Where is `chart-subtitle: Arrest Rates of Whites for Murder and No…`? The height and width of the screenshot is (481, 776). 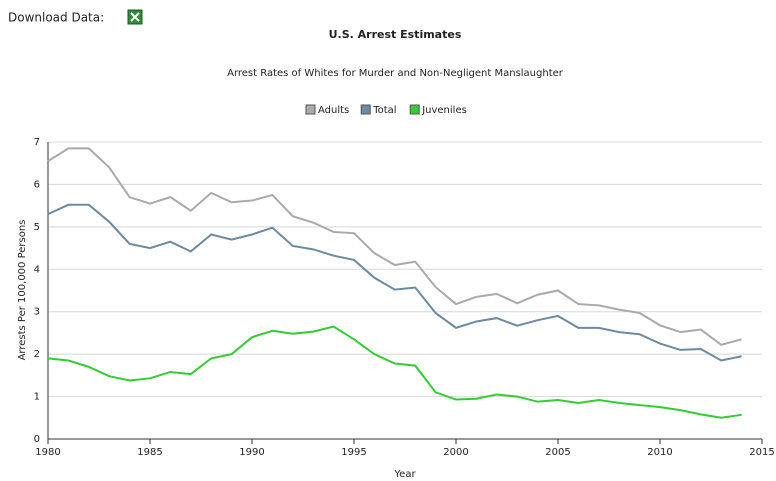
chart-subtitle: Arrest Rates of Whites for Murder and No… is located at coordinates (395, 73).